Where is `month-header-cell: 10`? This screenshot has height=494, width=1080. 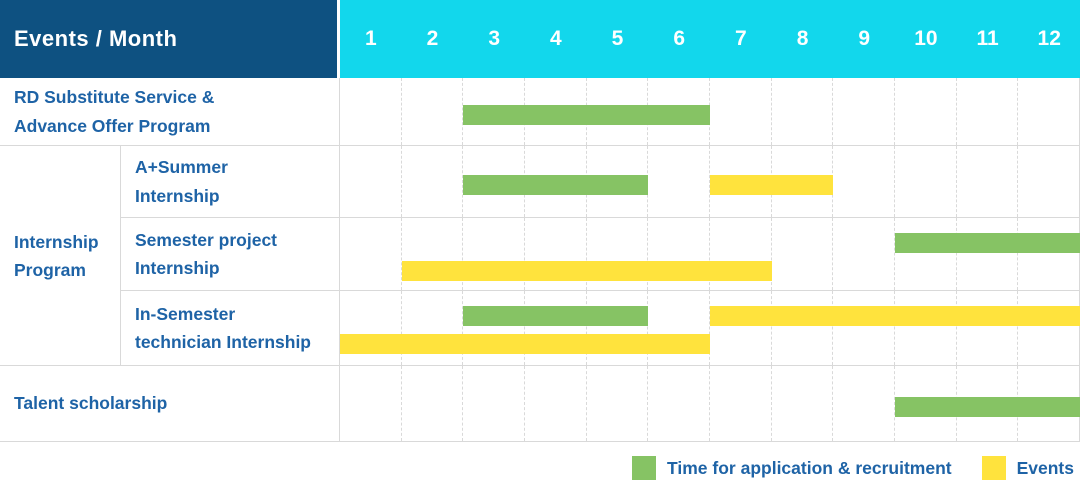 month-header-cell: 10 is located at coordinates (926, 38).